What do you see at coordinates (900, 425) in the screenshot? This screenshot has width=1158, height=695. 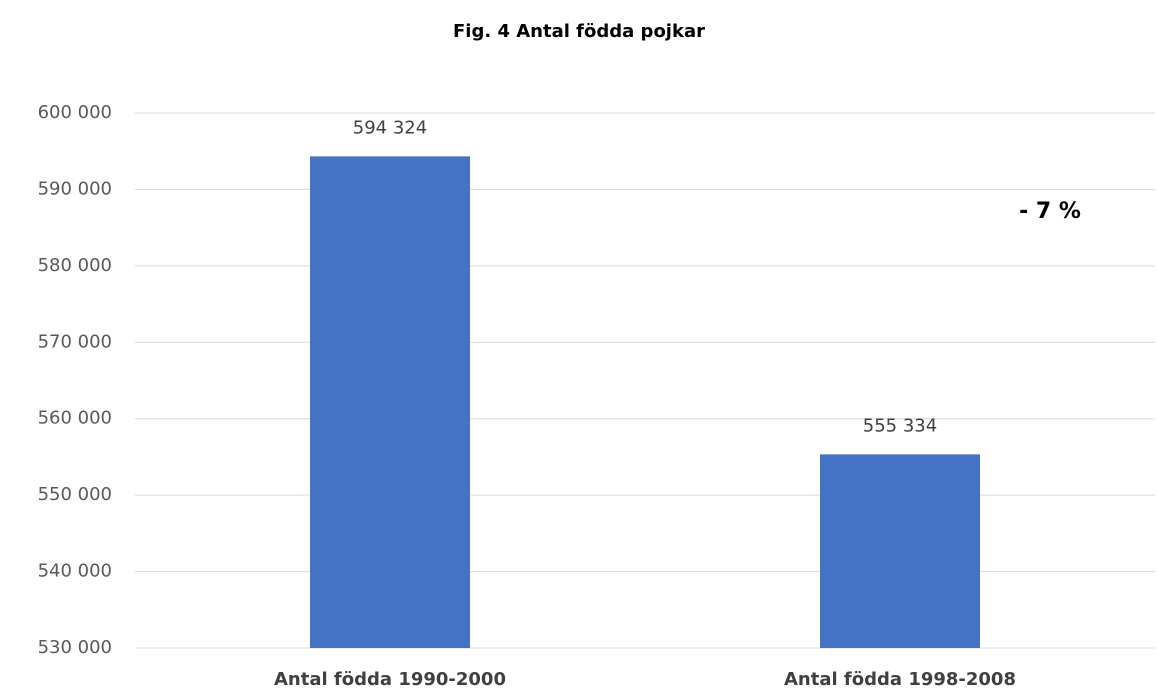 I see `data-label: 555 334` at bounding box center [900, 425].